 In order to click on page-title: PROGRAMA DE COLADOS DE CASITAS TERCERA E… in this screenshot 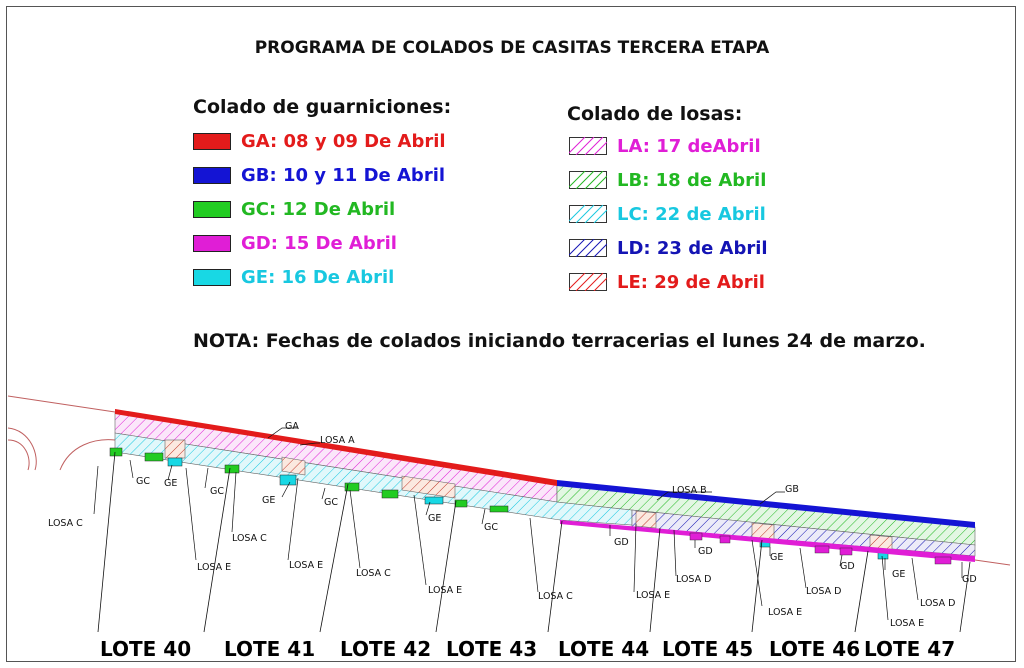, I will do `click(512, 48)`.